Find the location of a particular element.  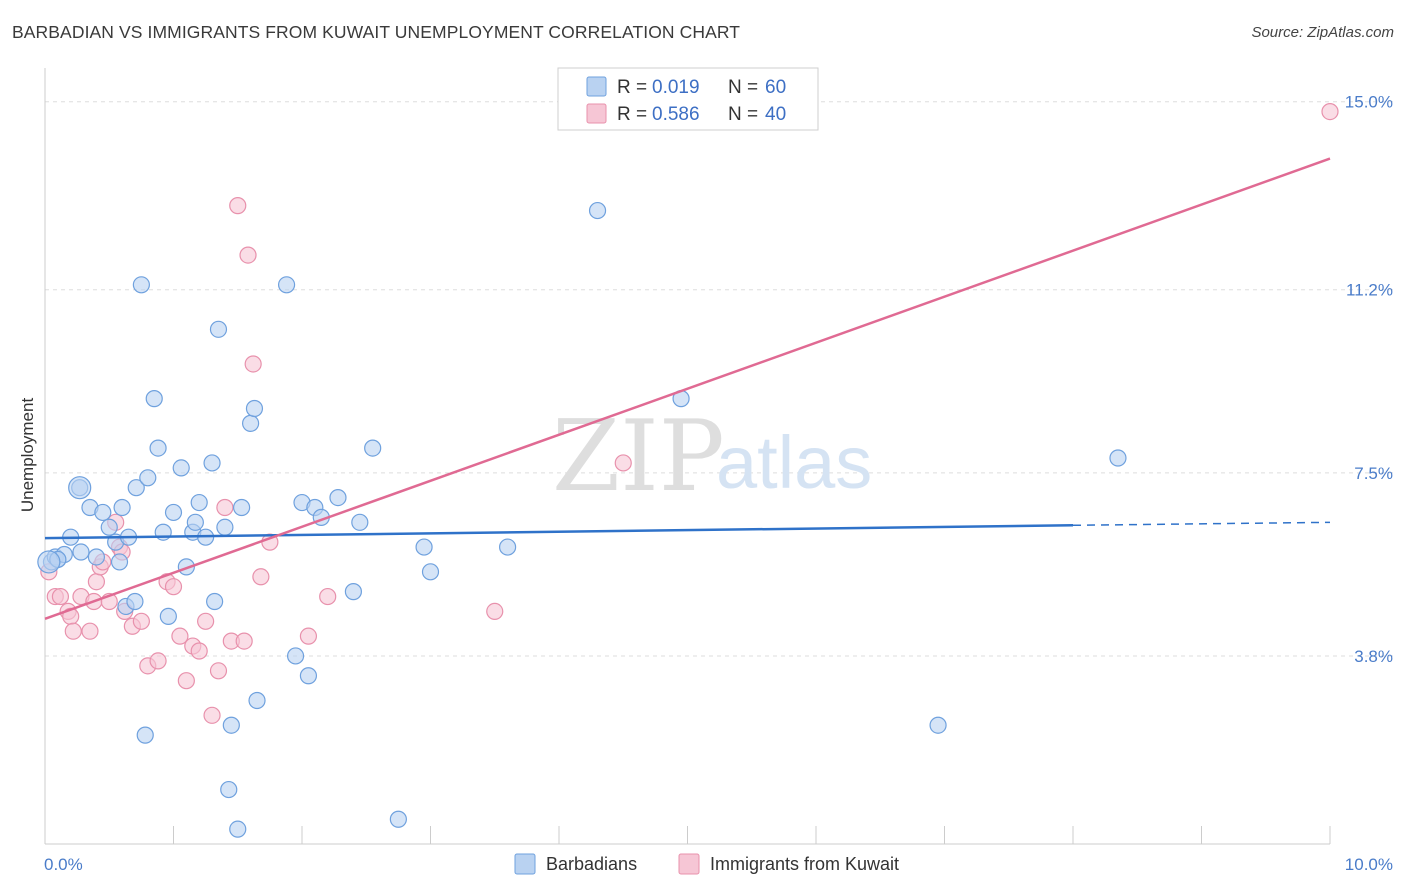

legend-swatch-kuwait is located at coordinates (596, 113).